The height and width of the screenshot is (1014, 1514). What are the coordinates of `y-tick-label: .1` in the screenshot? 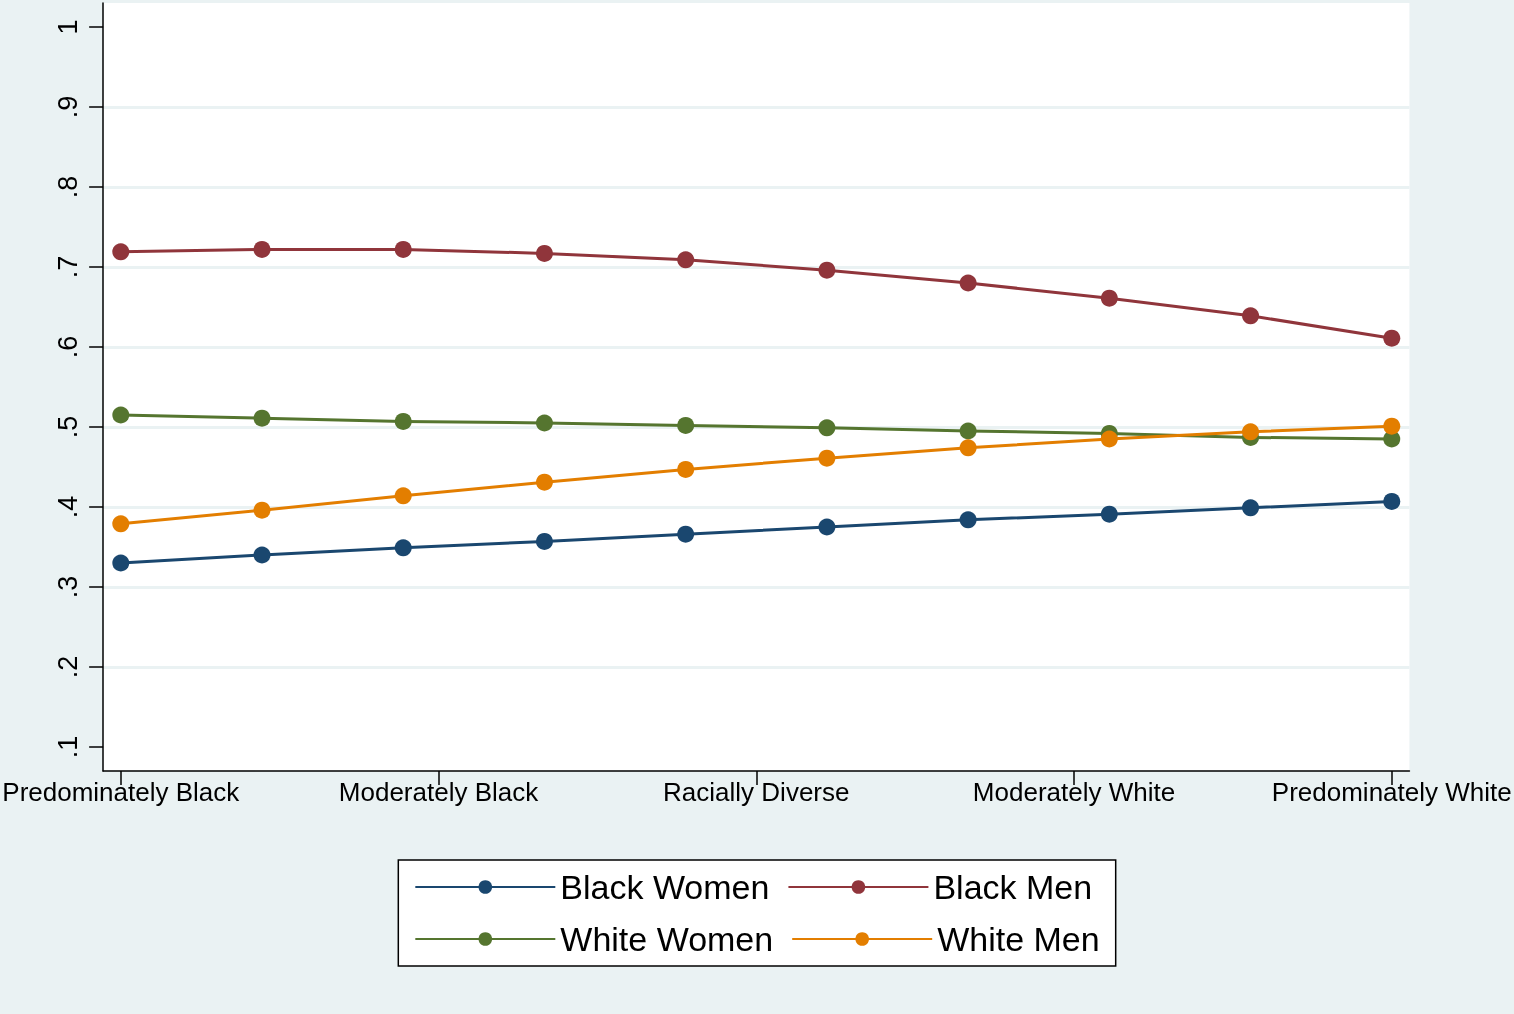 It's located at (67, 747).